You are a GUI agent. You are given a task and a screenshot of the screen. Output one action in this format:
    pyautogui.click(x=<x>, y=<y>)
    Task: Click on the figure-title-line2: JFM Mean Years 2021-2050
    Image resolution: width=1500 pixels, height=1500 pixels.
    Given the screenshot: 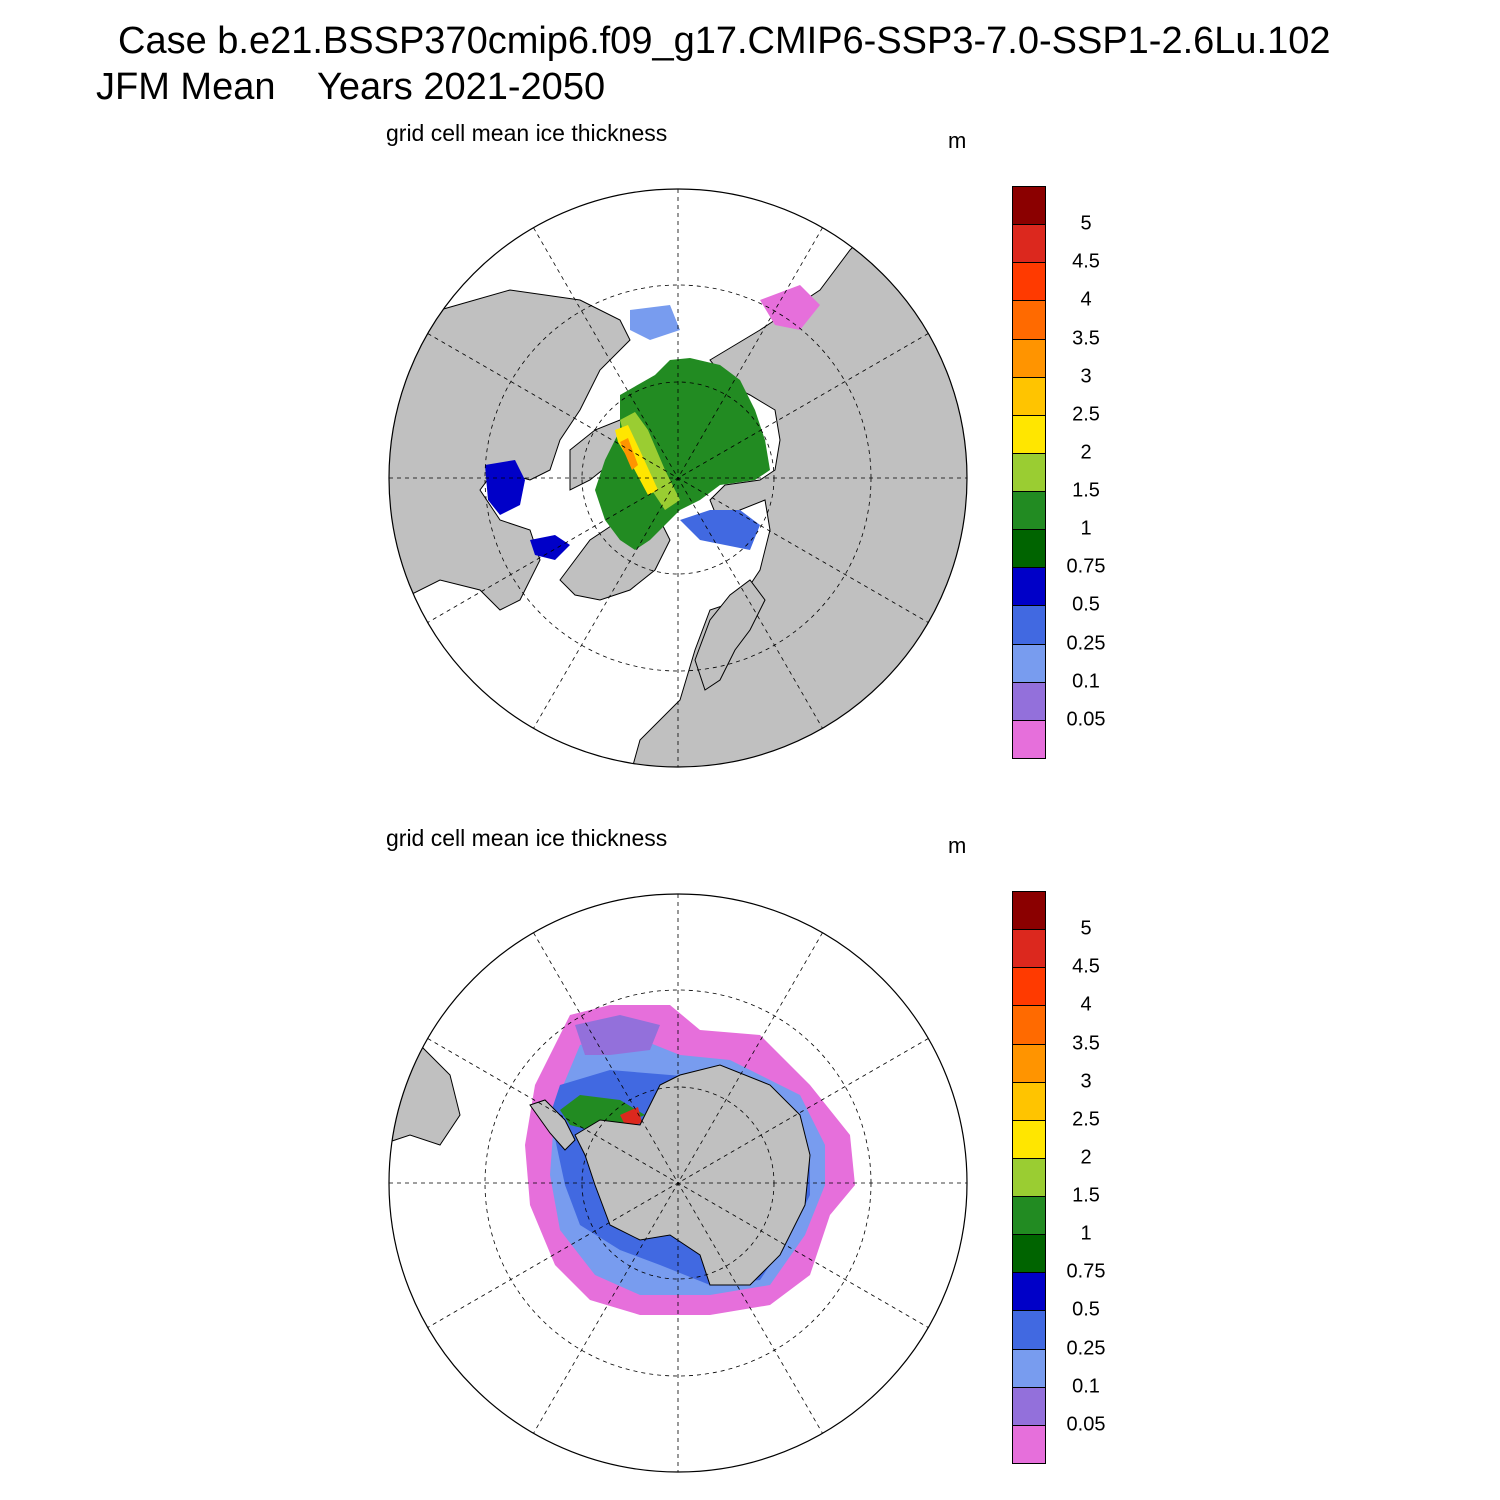 What is the action you would take?
    pyautogui.click(x=351, y=87)
    